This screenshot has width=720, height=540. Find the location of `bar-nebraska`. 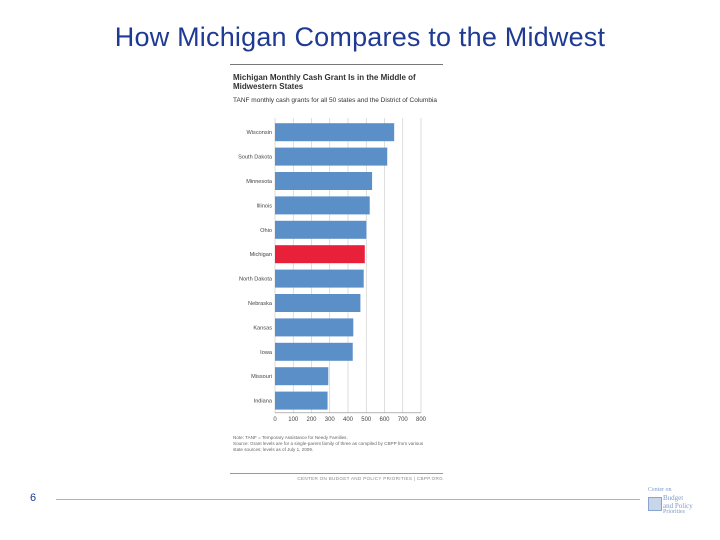

bar-nebraska is located at coordinates (318, 303).